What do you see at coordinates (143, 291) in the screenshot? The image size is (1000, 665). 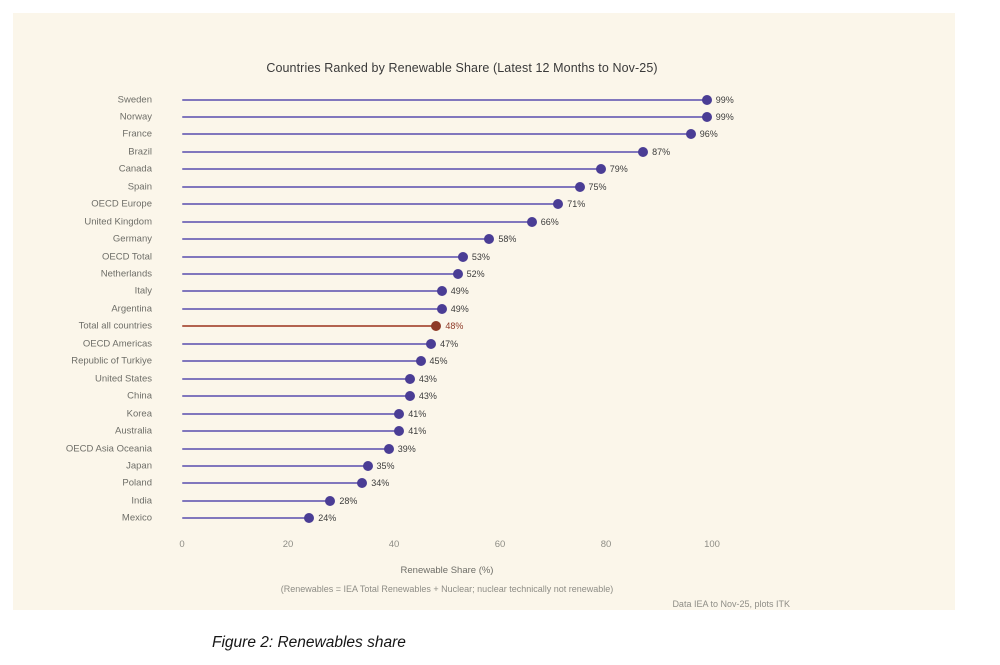 I see `country-label: Italy` at bounding box center [143, 291].